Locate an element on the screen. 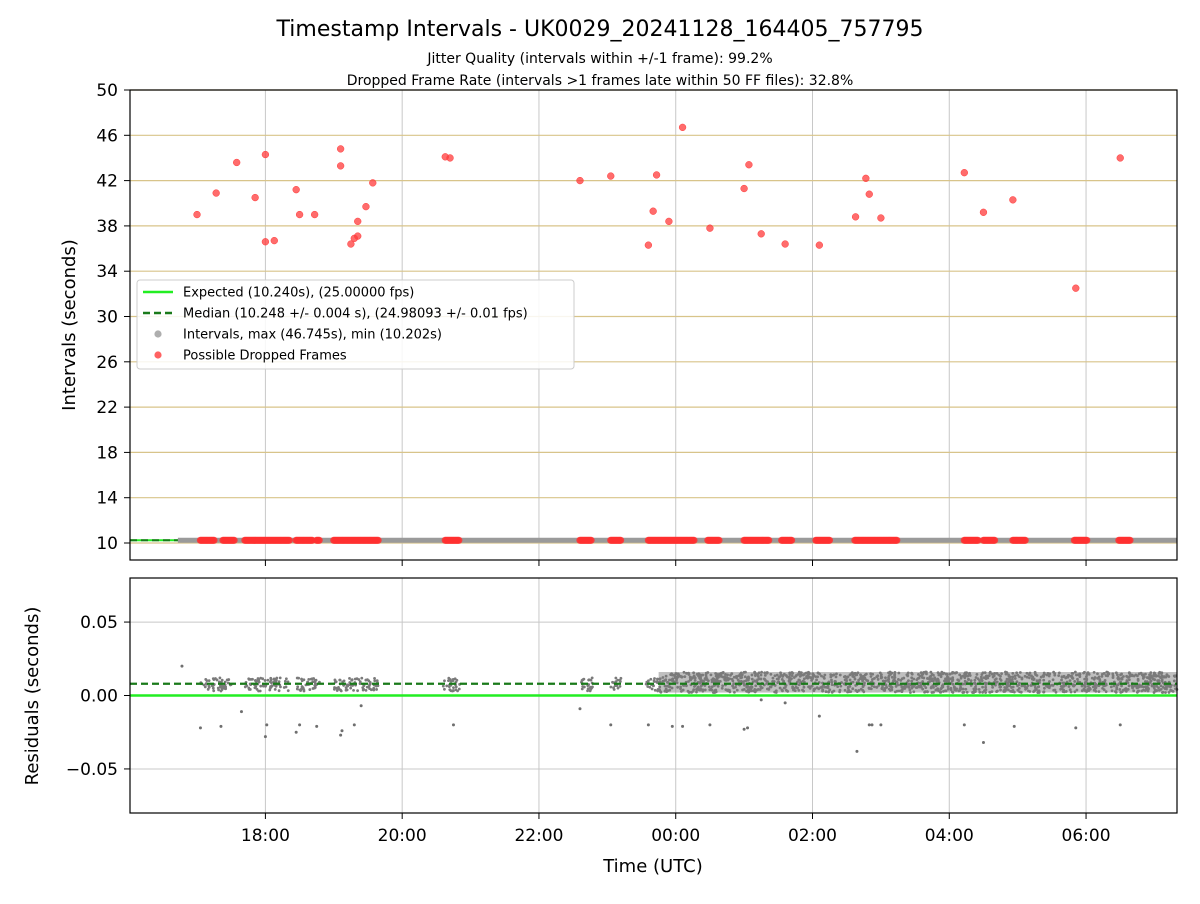 The width and height of the screenshot is (1200, 904). residuals-y-tick-label: 0.05 is located at coordinates (99, 623).